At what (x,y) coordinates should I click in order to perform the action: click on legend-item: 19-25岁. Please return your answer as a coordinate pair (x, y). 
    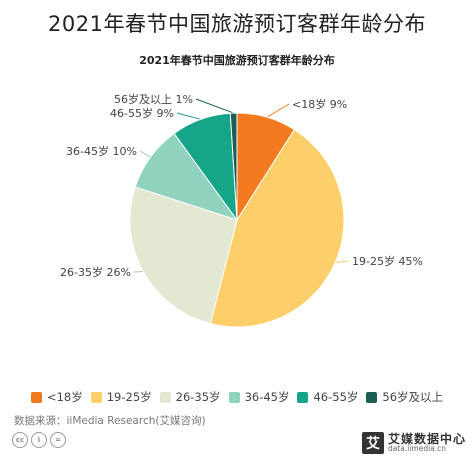
    Looking at the image, I should click on (121, 397).